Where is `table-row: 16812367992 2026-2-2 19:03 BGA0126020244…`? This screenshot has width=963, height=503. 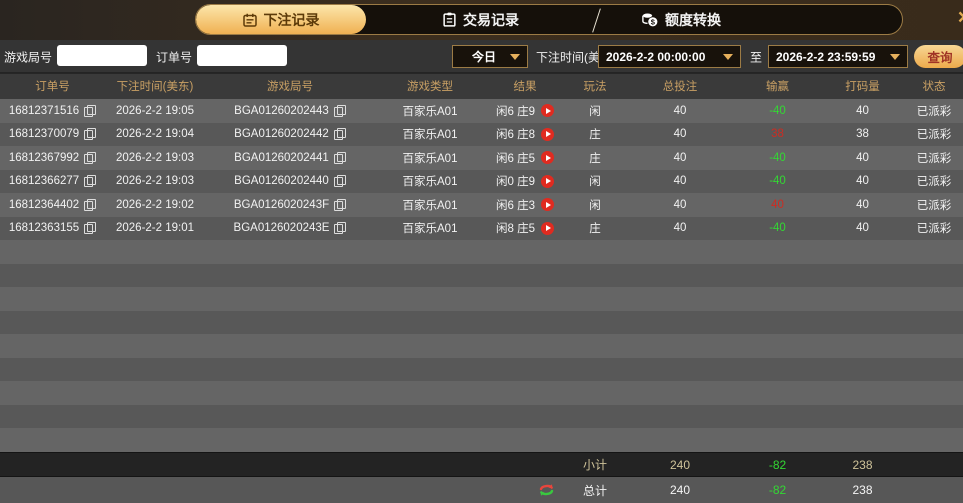
table-row: 16812367992 2026-2-2 19:03 BGA0126020244… is located at coordinates (481, 158).